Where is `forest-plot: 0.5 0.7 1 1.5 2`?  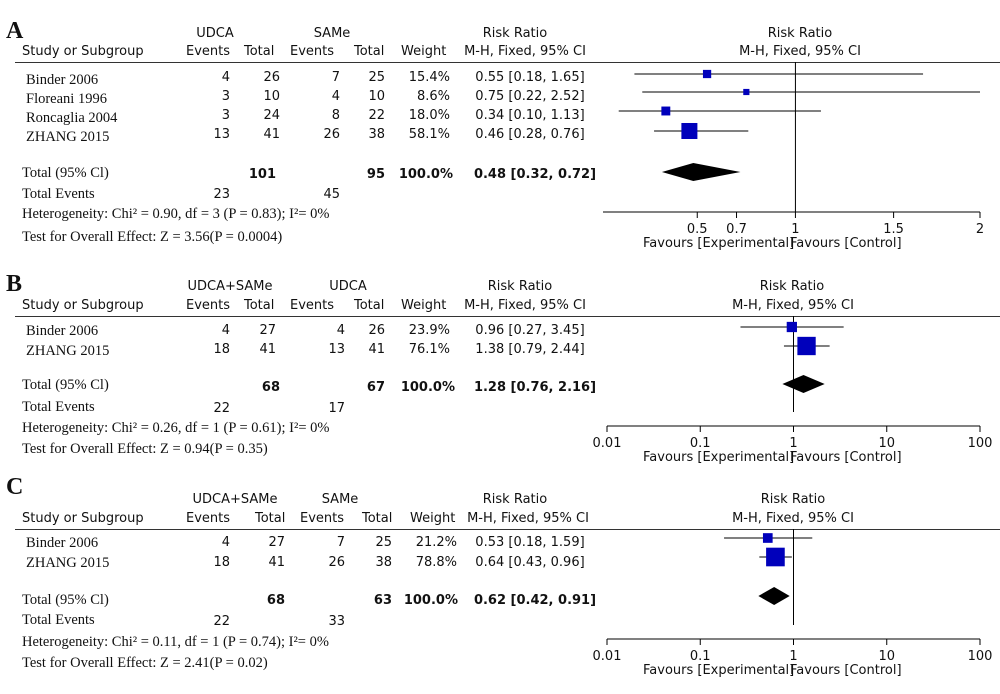 forest-plot: 0.5 0.7 1 1.5 2 is located at coordinates (793, 149).